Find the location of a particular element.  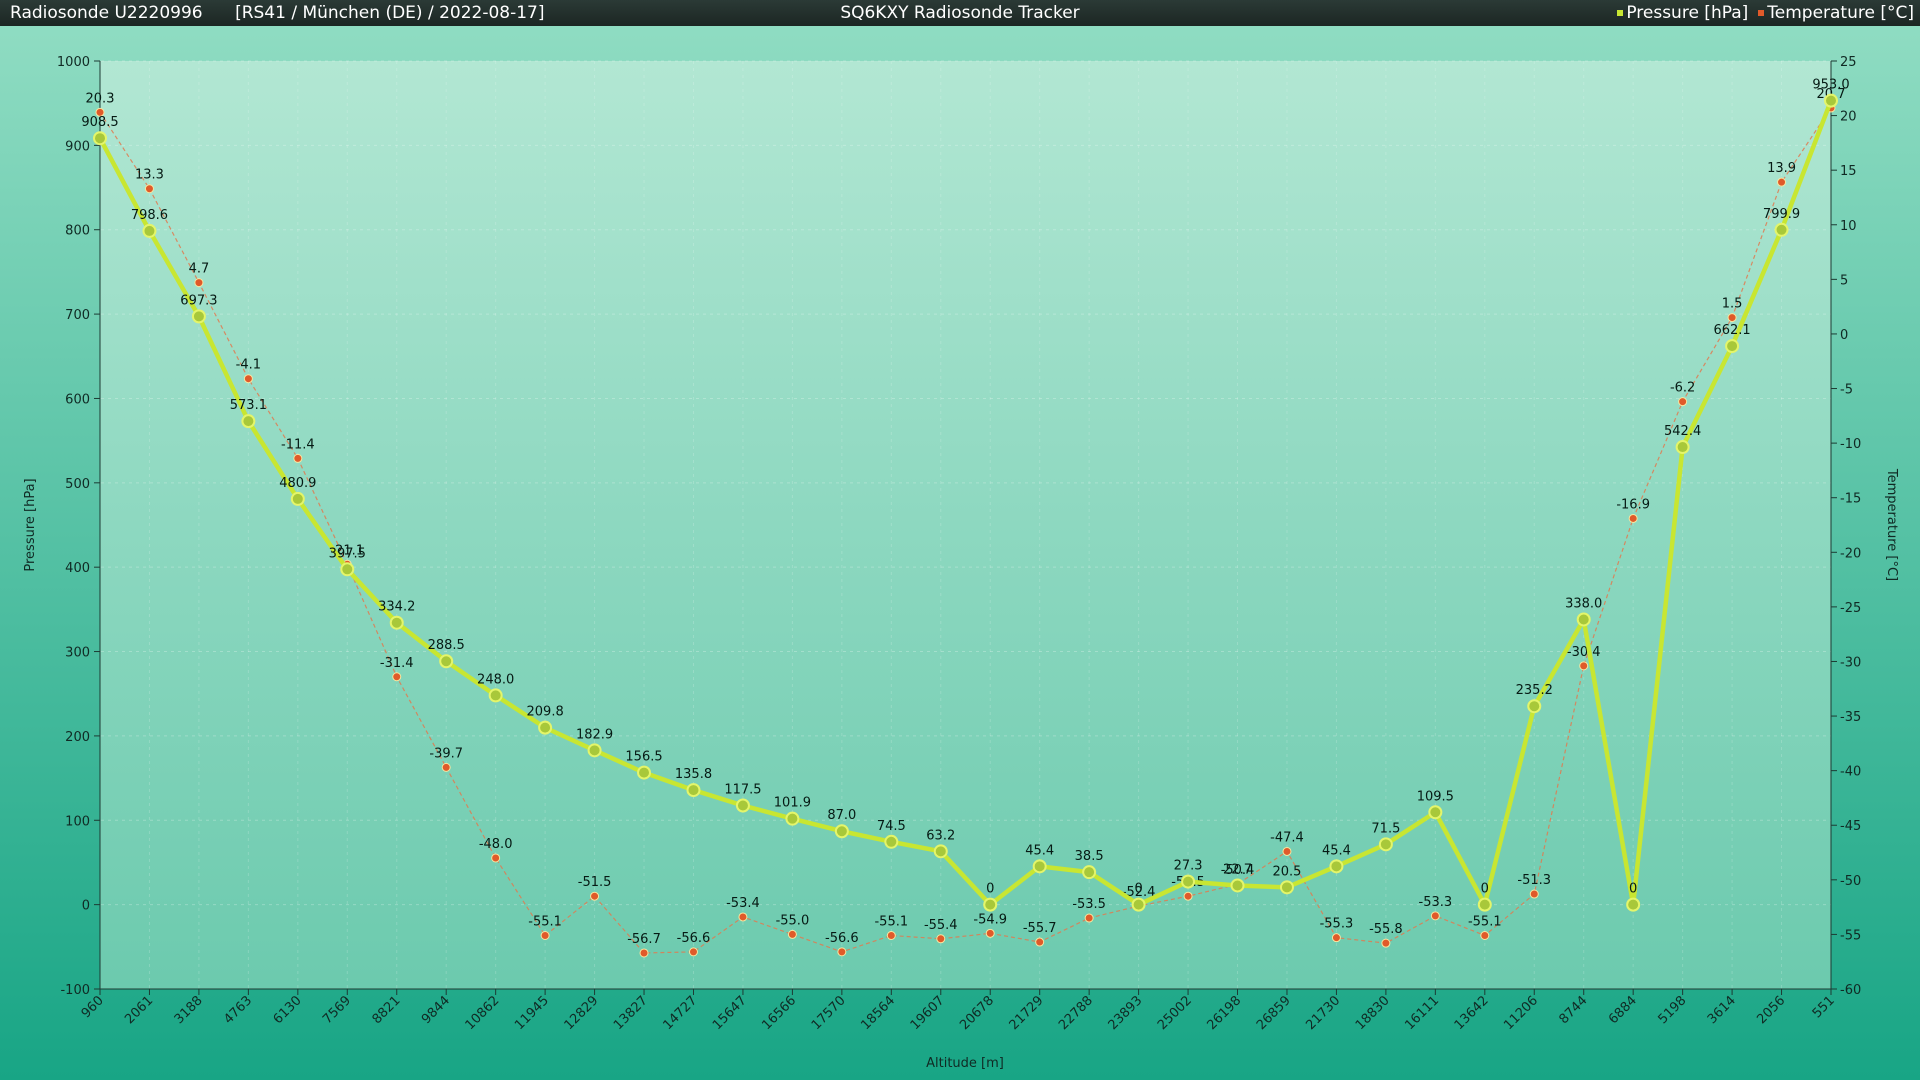

pressure-label: 480.9 is located at coordinates (297, 483).